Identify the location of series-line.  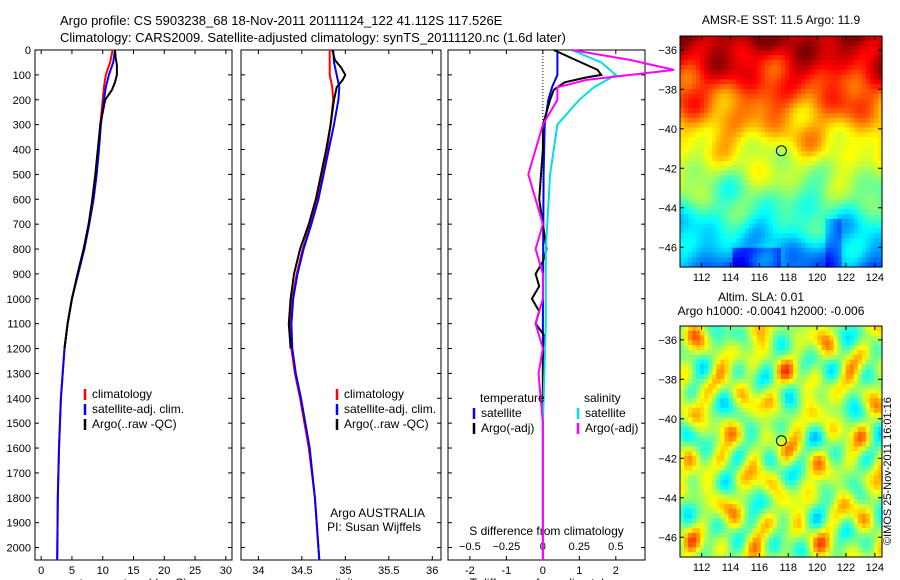
(601, 304).